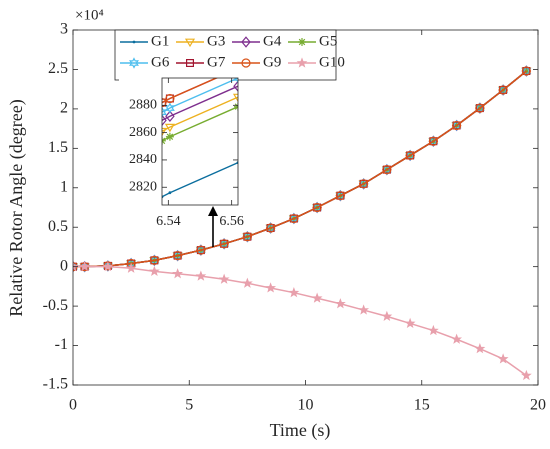 The width and height of the screenshot is (550, 449). I want to click on inset-axes: 6.54 6.56 2820 2840 2860 2880, so click(186, 153).